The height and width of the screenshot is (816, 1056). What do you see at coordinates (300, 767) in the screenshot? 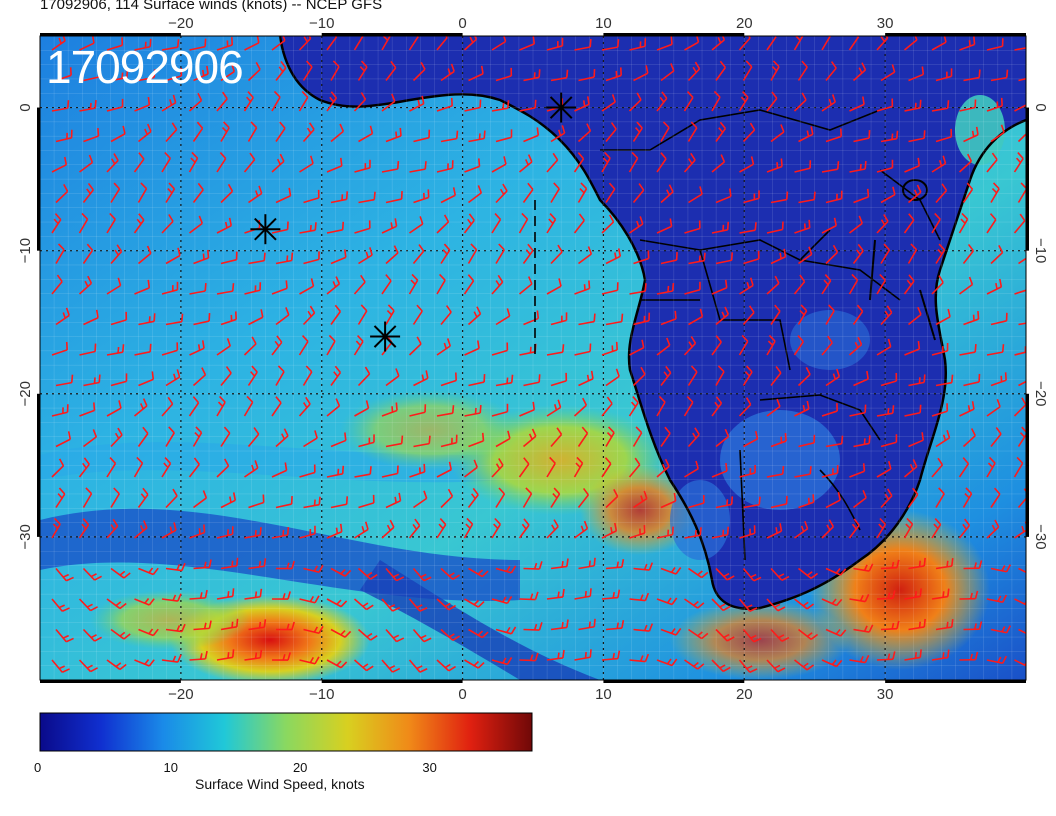
I see `colorbar-tick-label: 20` at bounding box center [300, 767].